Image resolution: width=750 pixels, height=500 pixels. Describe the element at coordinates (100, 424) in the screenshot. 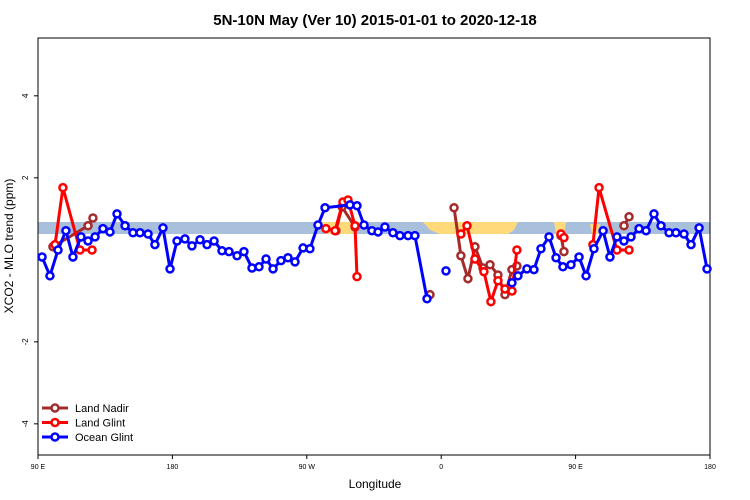

I see `legend-label: Land Glint` at that location.